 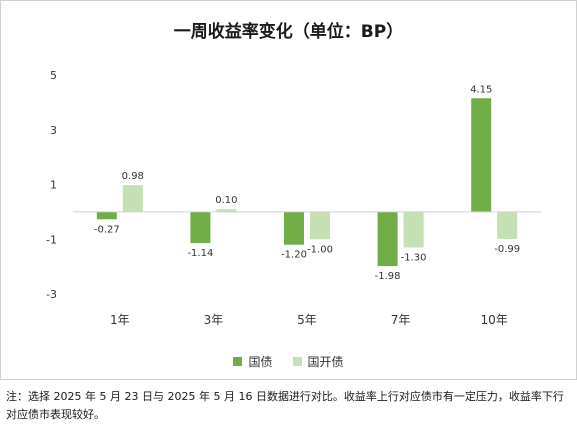 What do you see at coordinates (388, 276) in the screenshot?
I see `data-label: -1.98` at bounding box center [388, 276].